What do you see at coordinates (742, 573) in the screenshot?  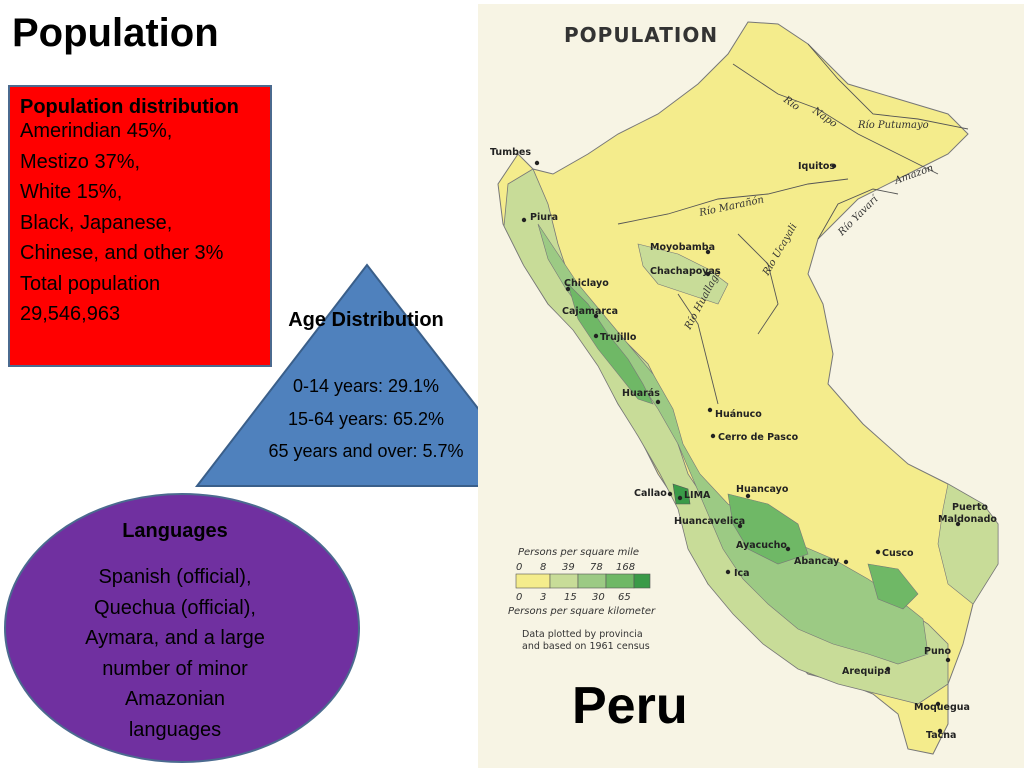 I see `city-label: Ica` at bounding box center [742, 573].